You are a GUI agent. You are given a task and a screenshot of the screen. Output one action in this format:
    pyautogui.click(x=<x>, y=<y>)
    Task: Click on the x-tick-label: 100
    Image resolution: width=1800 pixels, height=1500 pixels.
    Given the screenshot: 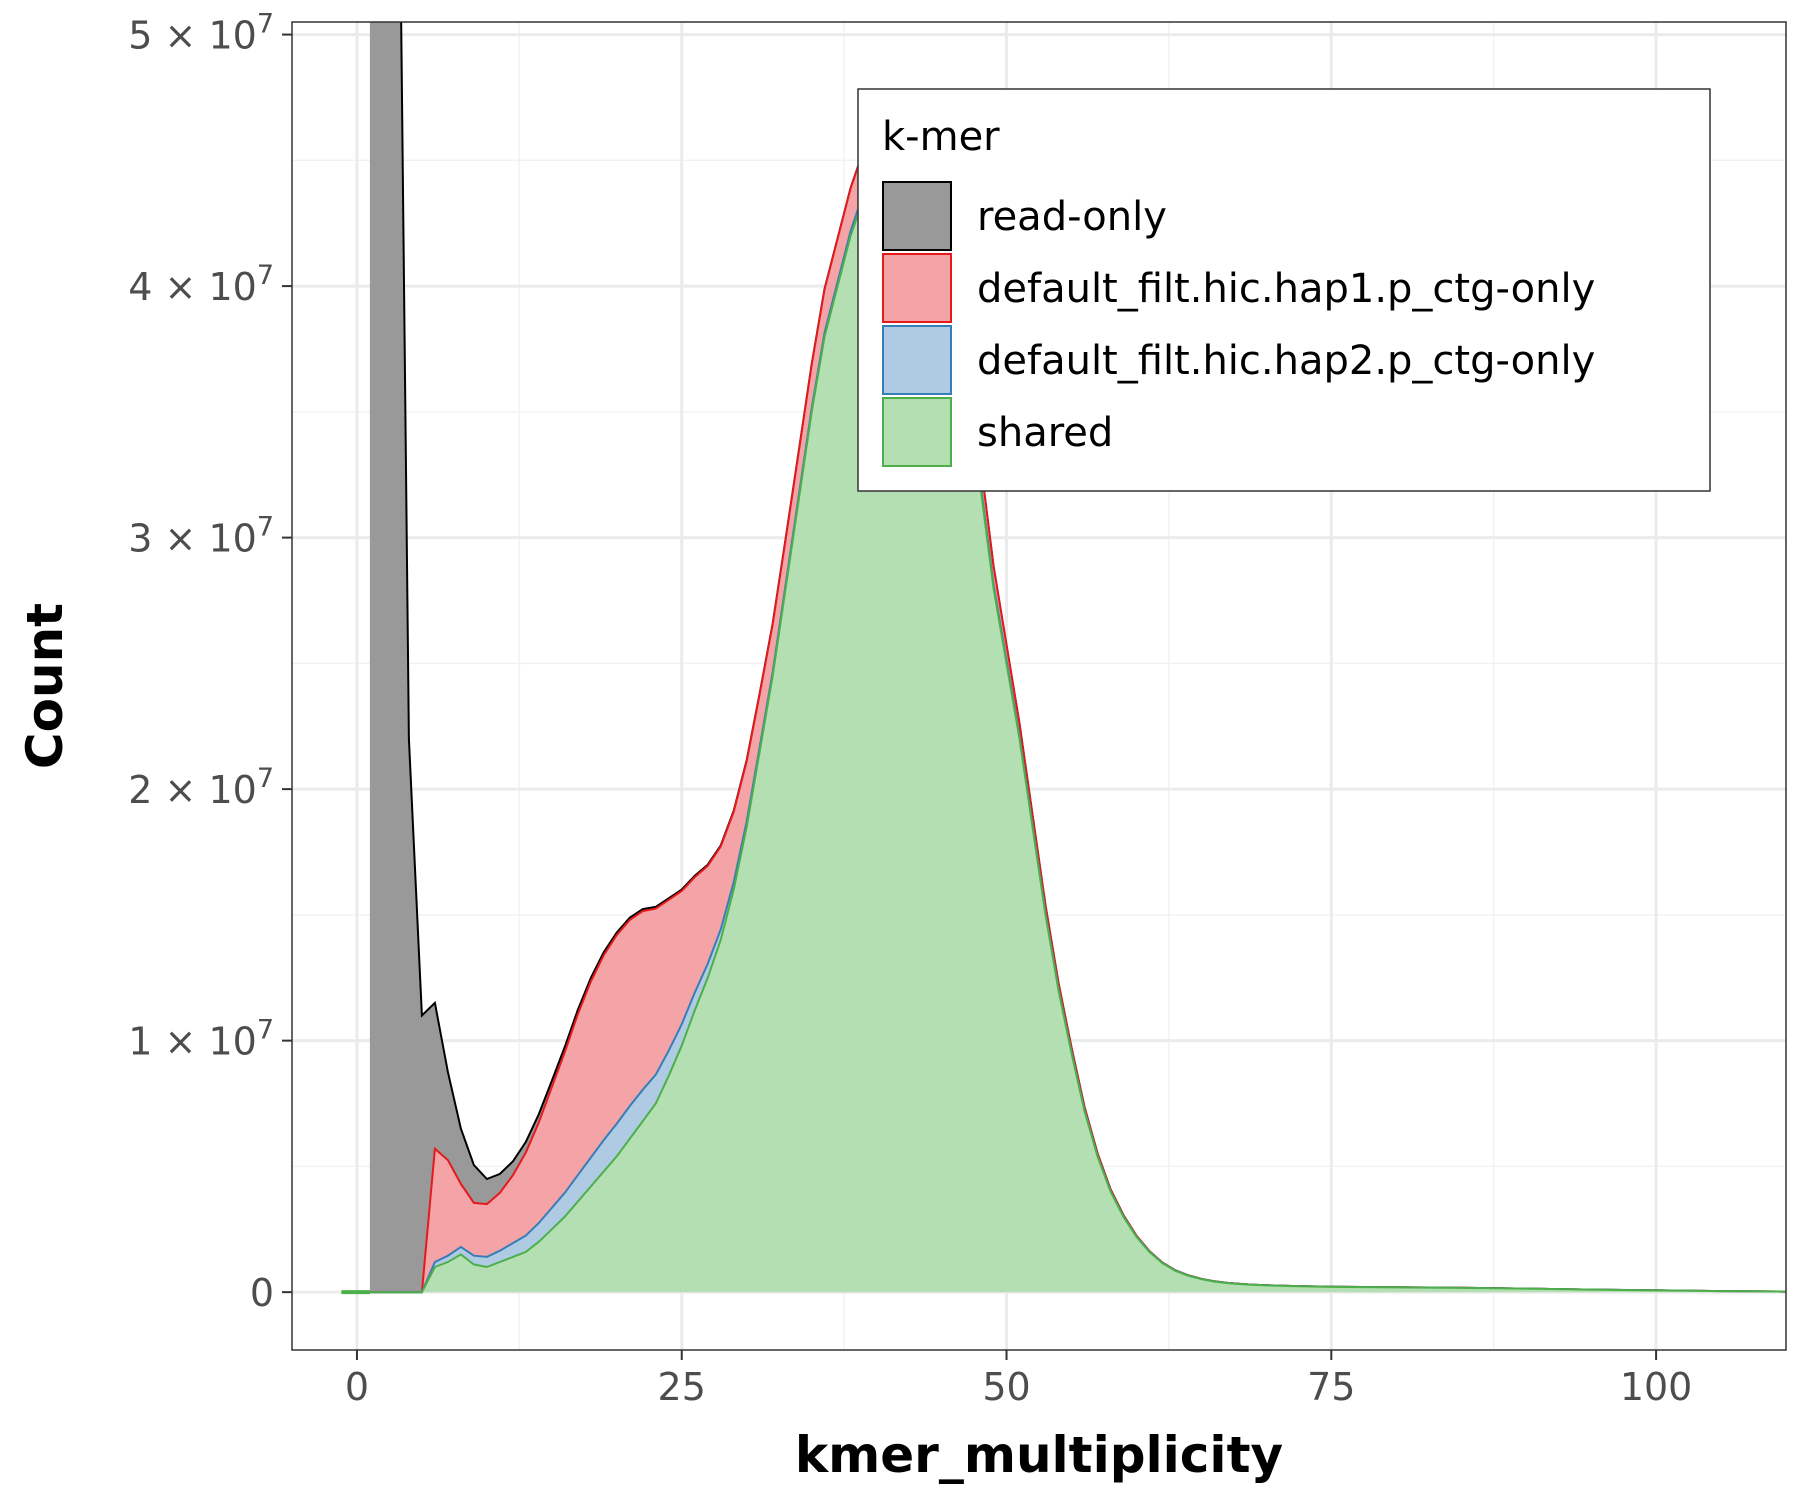 What is the action you would take?
    pyautogui.click(x=1656, y=1387)
    